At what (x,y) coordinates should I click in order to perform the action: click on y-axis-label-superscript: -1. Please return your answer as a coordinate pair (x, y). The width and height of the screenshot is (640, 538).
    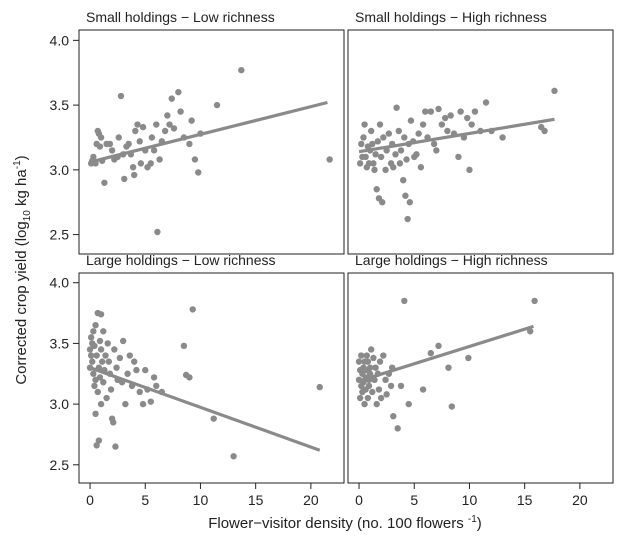
    Looking at the image, I should click on (17, 164).